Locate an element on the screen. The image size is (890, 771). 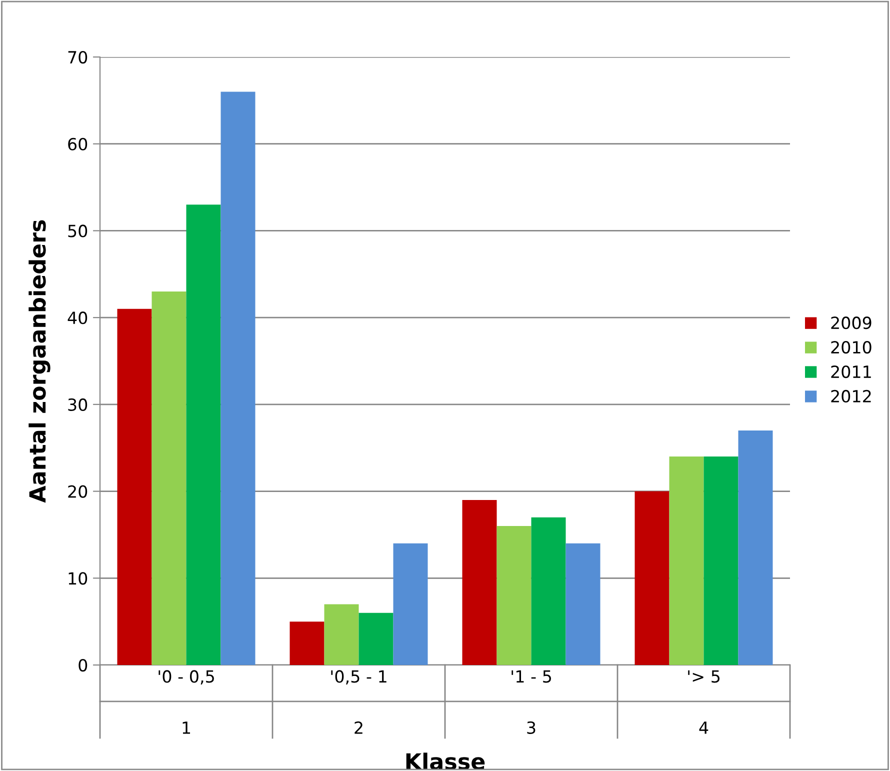
category-label: '1 - 5 3 is located at coordinates (531, 702).